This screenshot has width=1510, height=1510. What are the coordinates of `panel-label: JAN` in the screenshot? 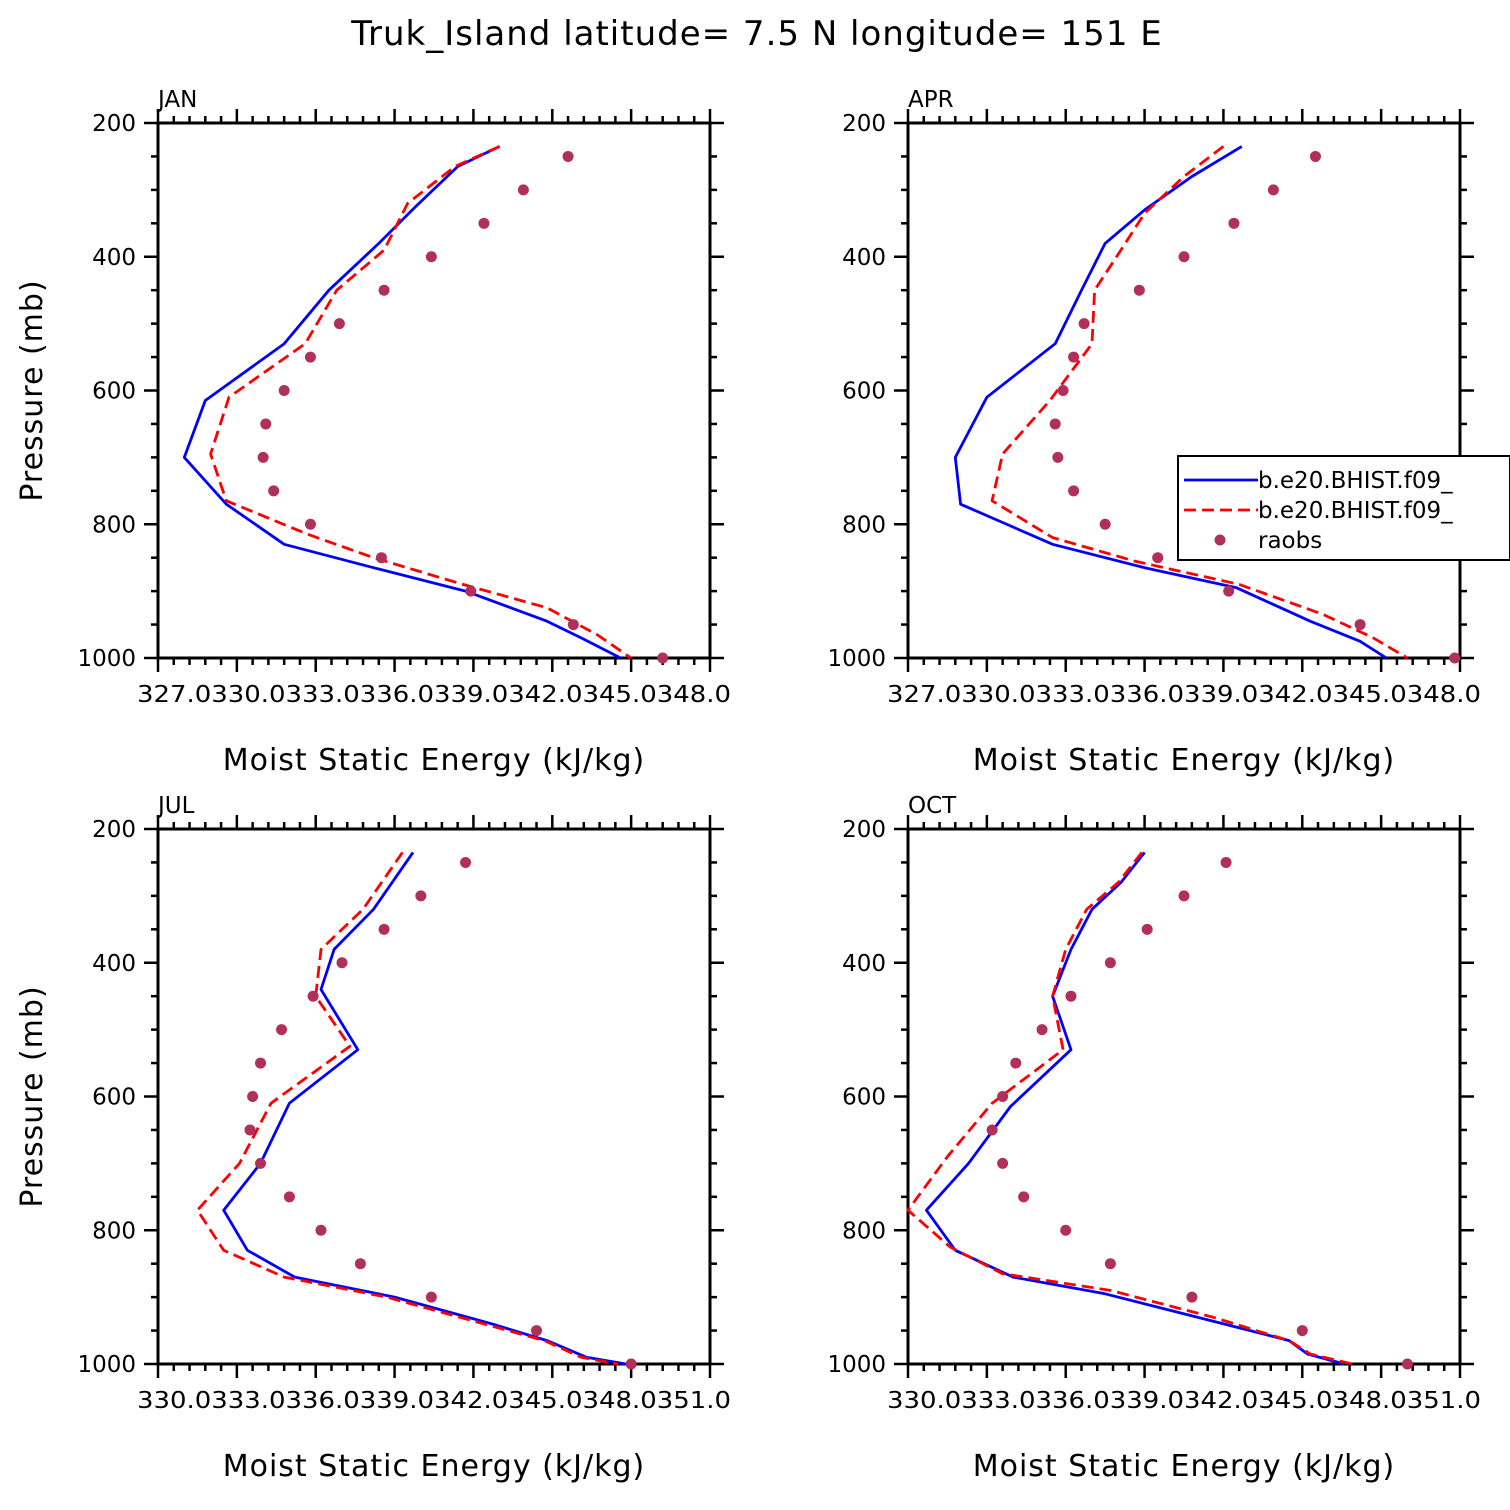 It's located at (176, 100).